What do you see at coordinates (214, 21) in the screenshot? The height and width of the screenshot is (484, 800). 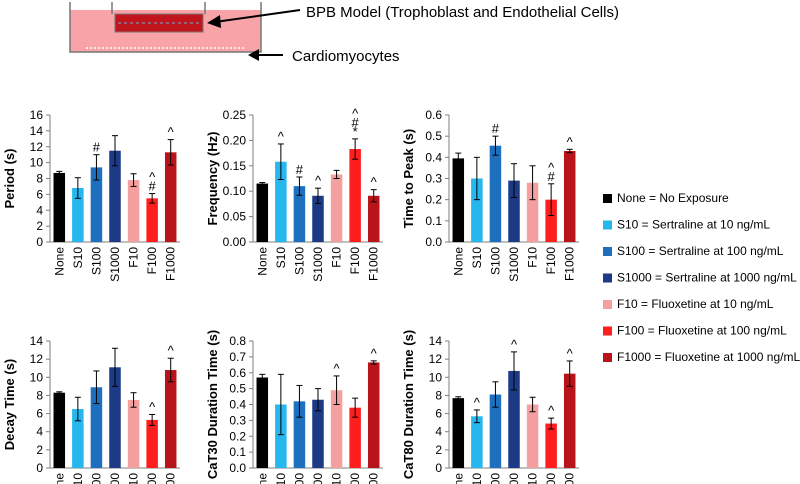 I see `bpb-arrowhead` at bounding box center [214, 21].